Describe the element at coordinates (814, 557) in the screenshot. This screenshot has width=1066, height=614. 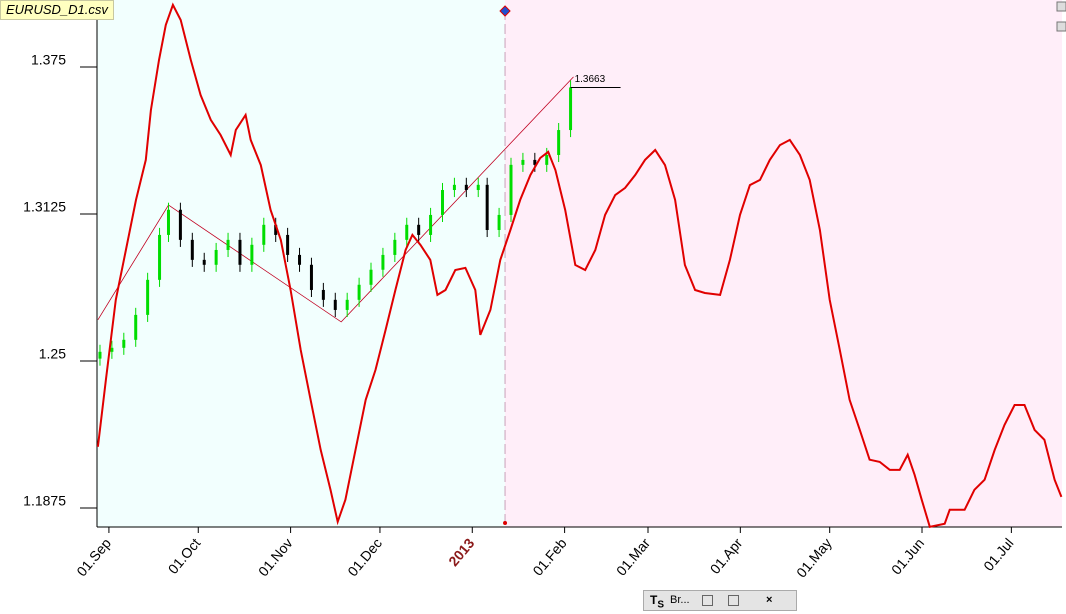
I see `x-tick-label: 01.May` at that location.